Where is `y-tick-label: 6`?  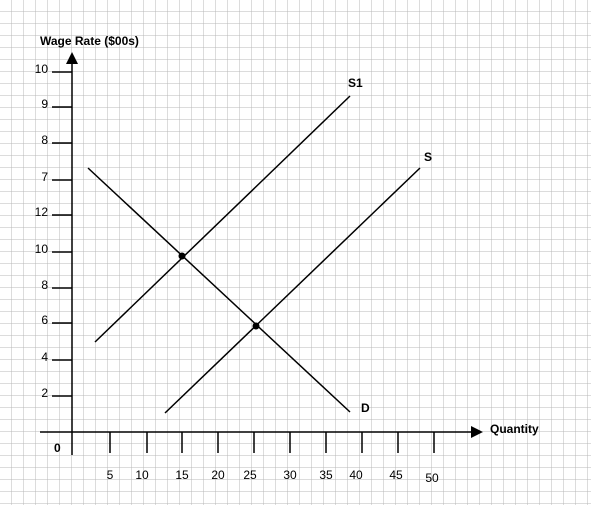 y-tick-label: 6 is located at coordinates (44, 320).